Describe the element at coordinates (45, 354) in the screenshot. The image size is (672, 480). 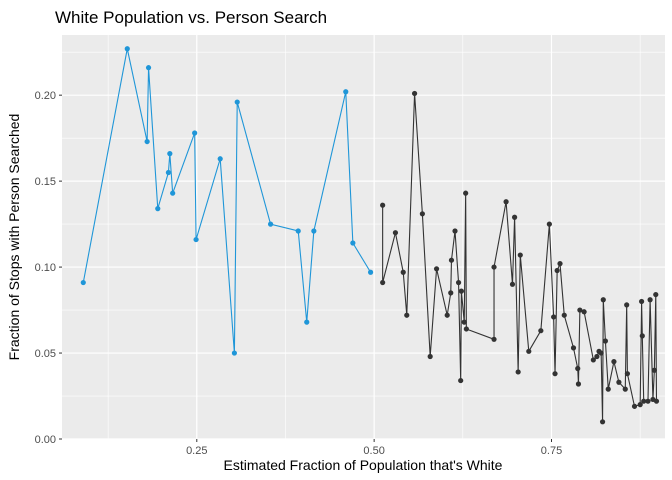
I see `y-tick-label: 0.05` at that location.